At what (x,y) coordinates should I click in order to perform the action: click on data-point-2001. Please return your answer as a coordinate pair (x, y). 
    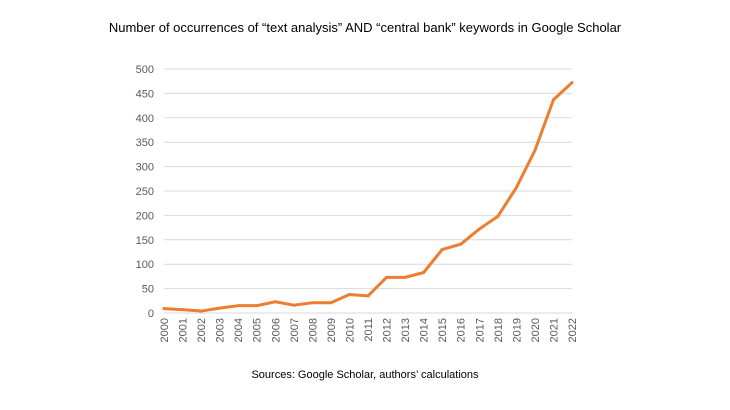
    Looking at the image, I should click on (183, 310).